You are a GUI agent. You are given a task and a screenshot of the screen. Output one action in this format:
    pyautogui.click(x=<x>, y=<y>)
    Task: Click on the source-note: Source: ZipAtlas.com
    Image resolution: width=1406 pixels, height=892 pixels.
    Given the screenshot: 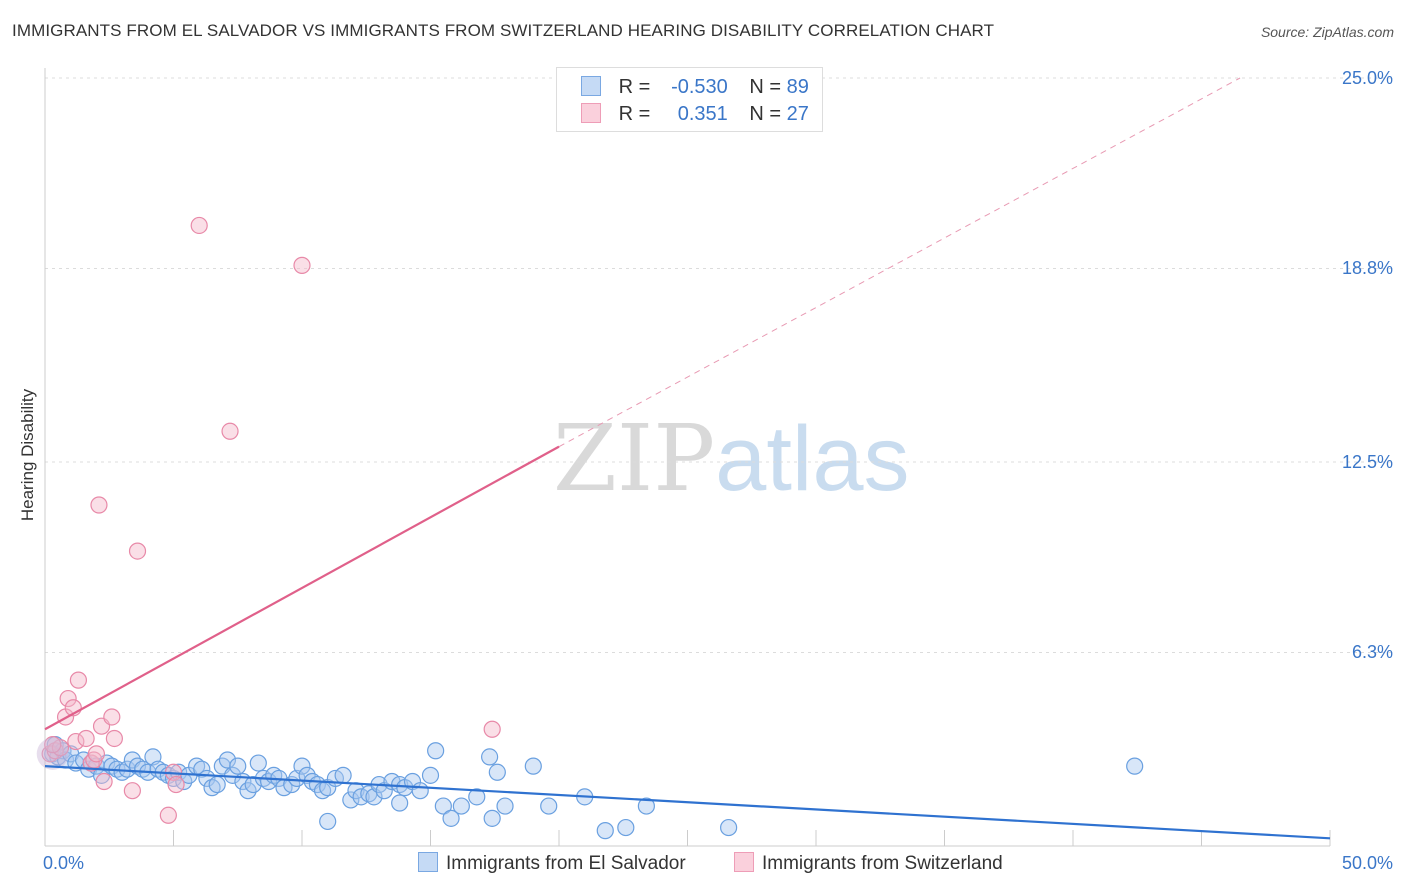 What is the action you would take?
    pyautogui.click(x=1327, y=32)
    